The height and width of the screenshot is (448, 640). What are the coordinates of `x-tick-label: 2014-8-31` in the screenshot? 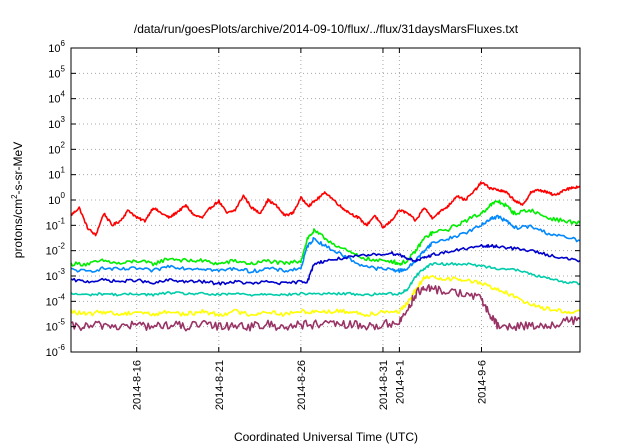 It's located at (384, 385).